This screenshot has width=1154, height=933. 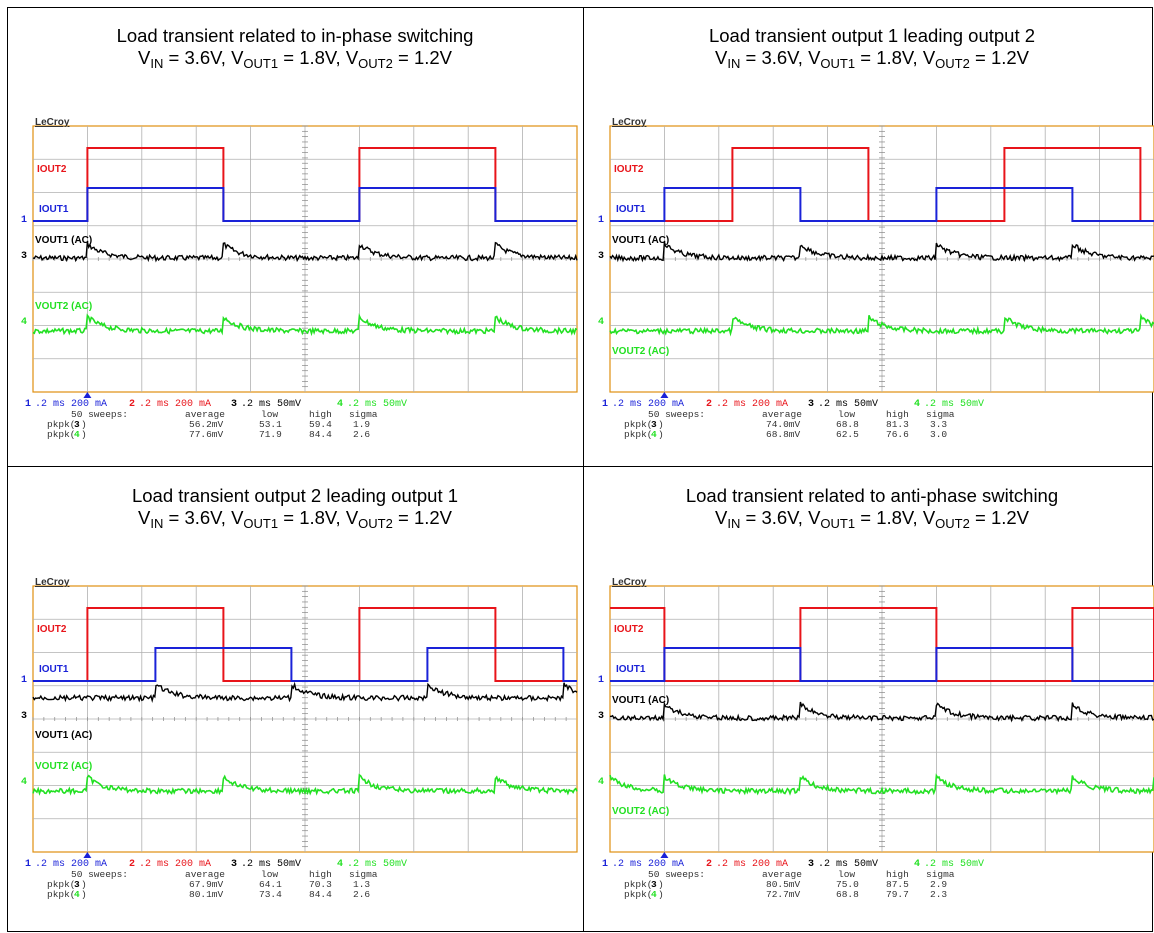 I want to click on stats-high: 59.4, so click(x=320, y=424).